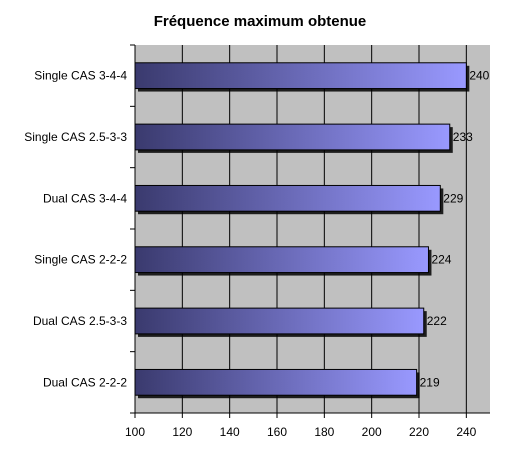 This screenshot has width=514, height=449. I want to click on x-tick-label: 180, so click(324, 432).